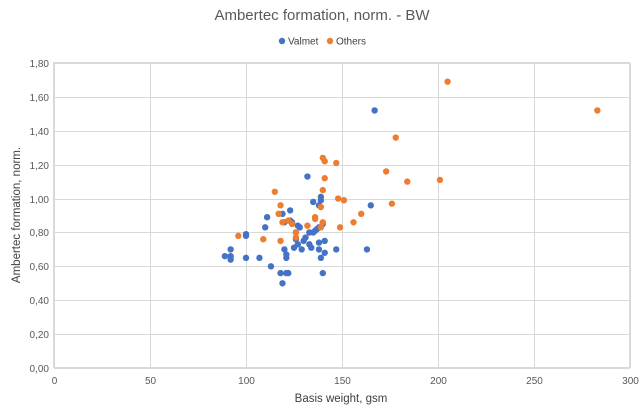 The image size is (643, 415). What do you see at coordinates (40, 217) in the screenshot?
I see `y-axis-tick-labels: 0,00 0,20 0,40 0,60 0,80 1,00 1,20 1,40 1,60 1,80` at bounding box center [40, 217].